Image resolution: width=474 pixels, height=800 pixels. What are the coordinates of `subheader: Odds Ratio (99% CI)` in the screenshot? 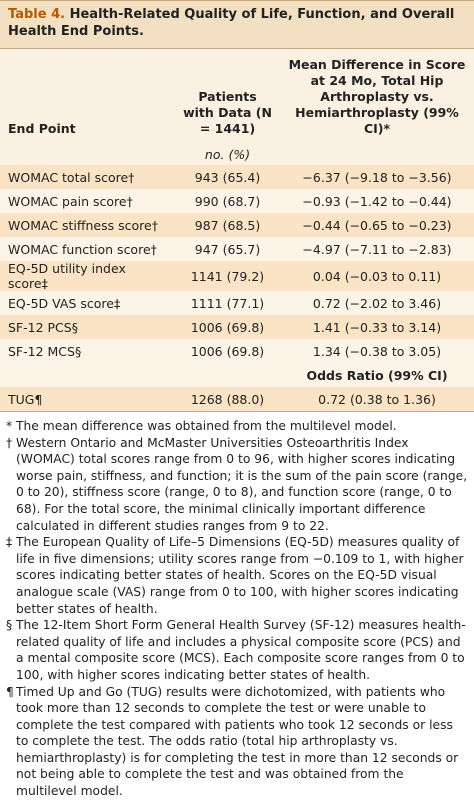 It's located at (377, 375).